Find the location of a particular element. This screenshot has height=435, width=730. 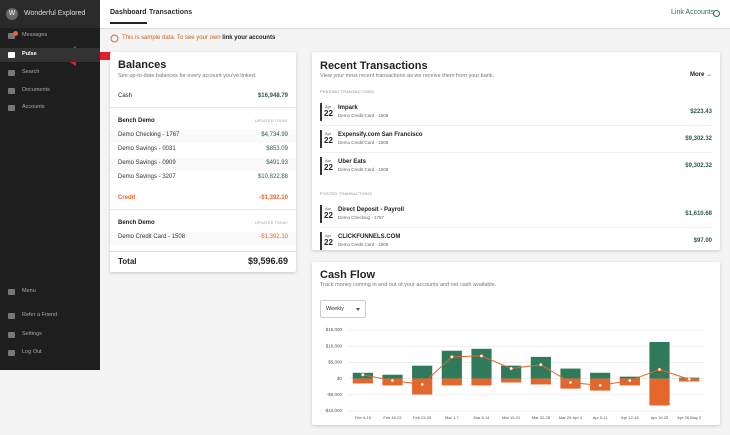

transactions-title: Recent Transactions is located at coordinates (374, 66).